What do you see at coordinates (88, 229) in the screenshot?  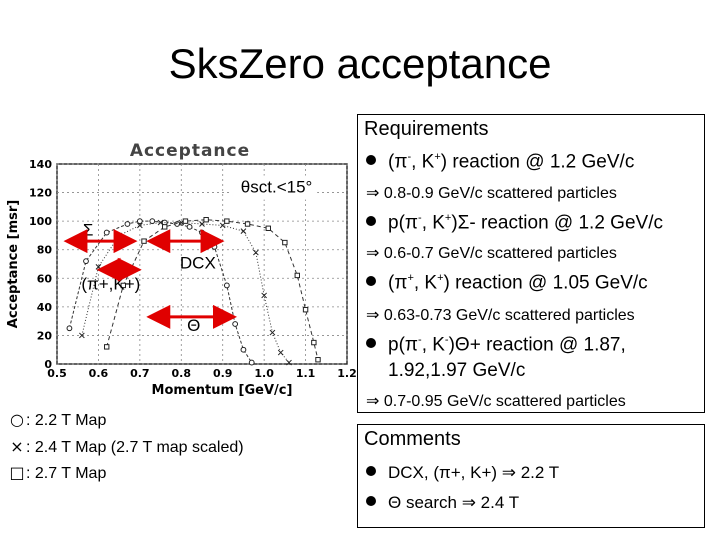 I see `chart-annotation: Σ` at bounding box center [88, 229].